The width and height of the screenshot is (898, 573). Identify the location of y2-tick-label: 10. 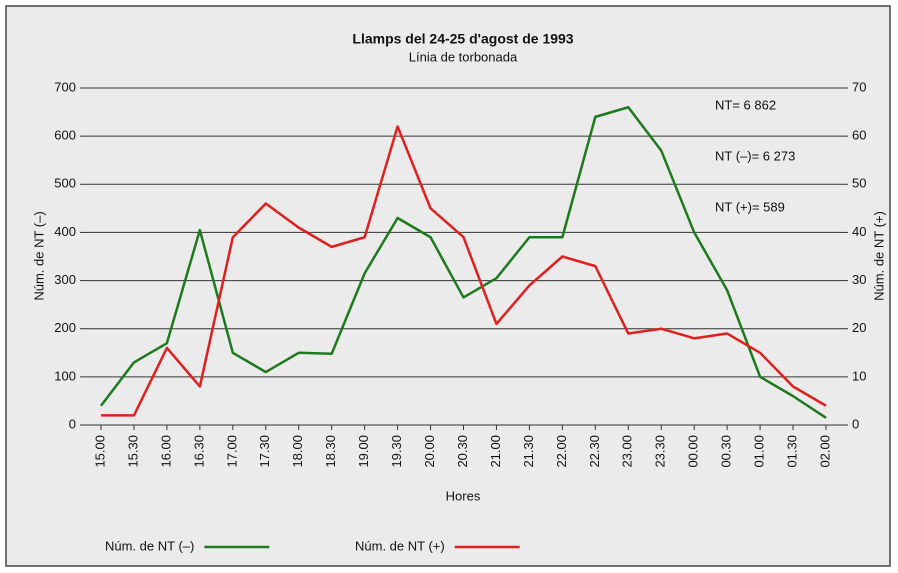
(859, 375).